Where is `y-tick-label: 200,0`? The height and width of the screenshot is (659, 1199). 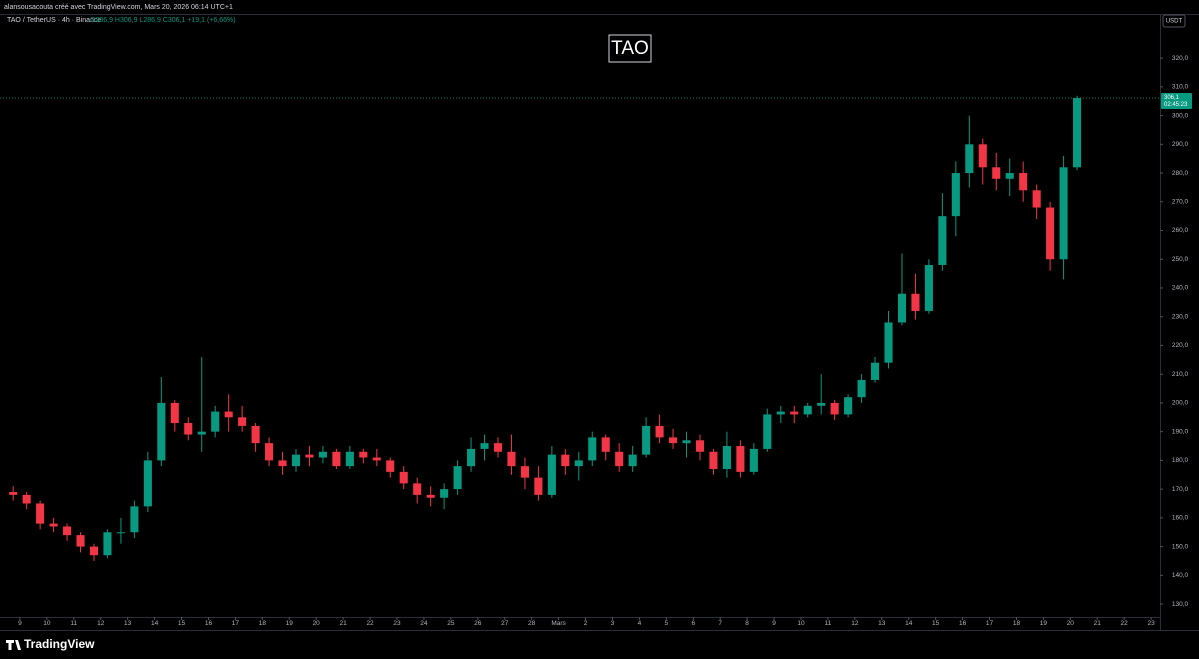
y-tick-label: 200,0 is located at coordinates (1180, 403).